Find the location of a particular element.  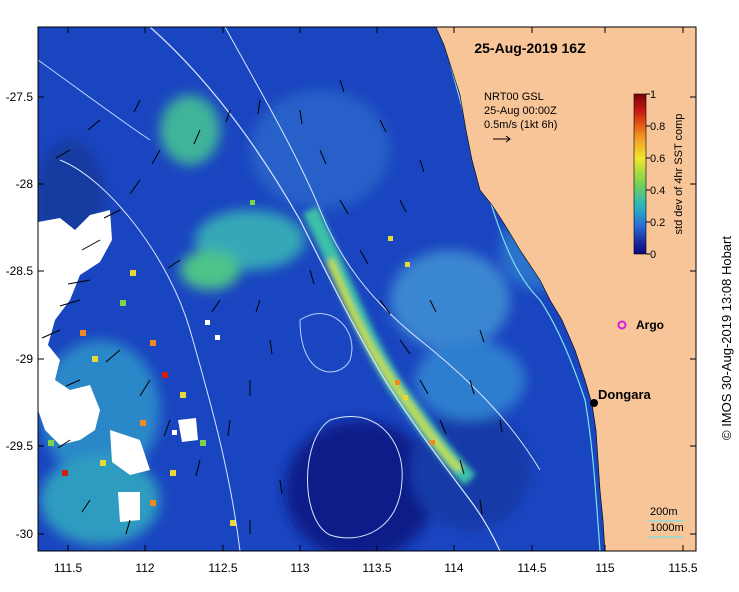

town-label: Dongara is located at coordinates (625, 394).